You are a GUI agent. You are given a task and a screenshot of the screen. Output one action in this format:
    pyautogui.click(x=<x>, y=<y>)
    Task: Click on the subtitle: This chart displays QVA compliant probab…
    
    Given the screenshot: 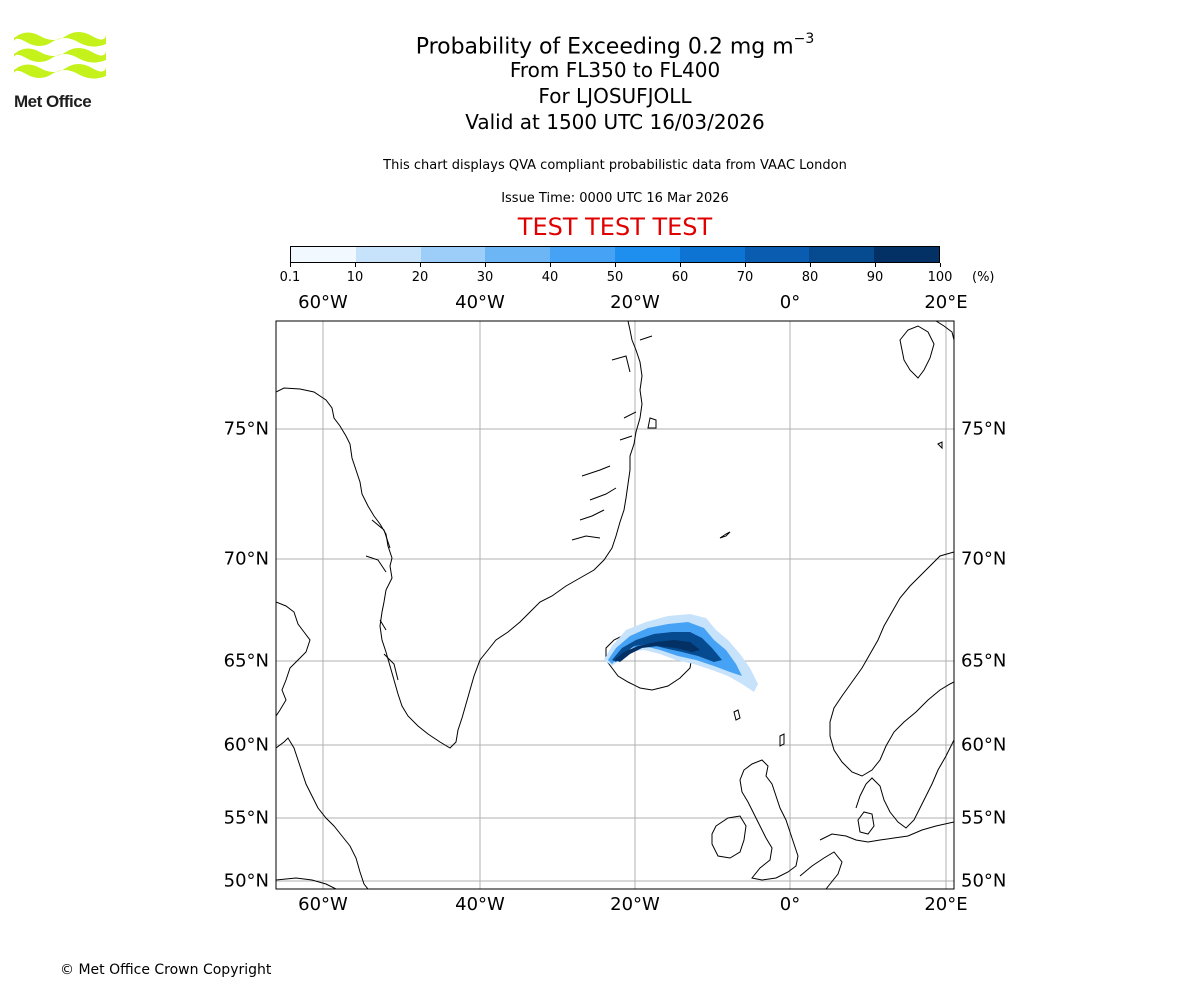 What is the action you would take?
    pyautogui.click(x=615, y=165)
    